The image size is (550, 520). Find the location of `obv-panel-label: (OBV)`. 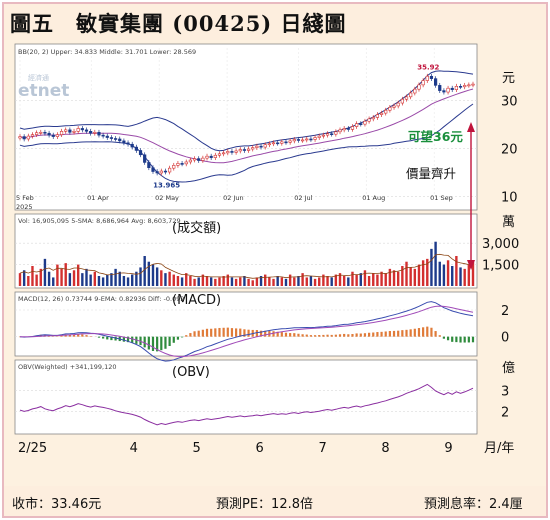

obv-panel-label: (OBV) is located at coordinates (191, 372).